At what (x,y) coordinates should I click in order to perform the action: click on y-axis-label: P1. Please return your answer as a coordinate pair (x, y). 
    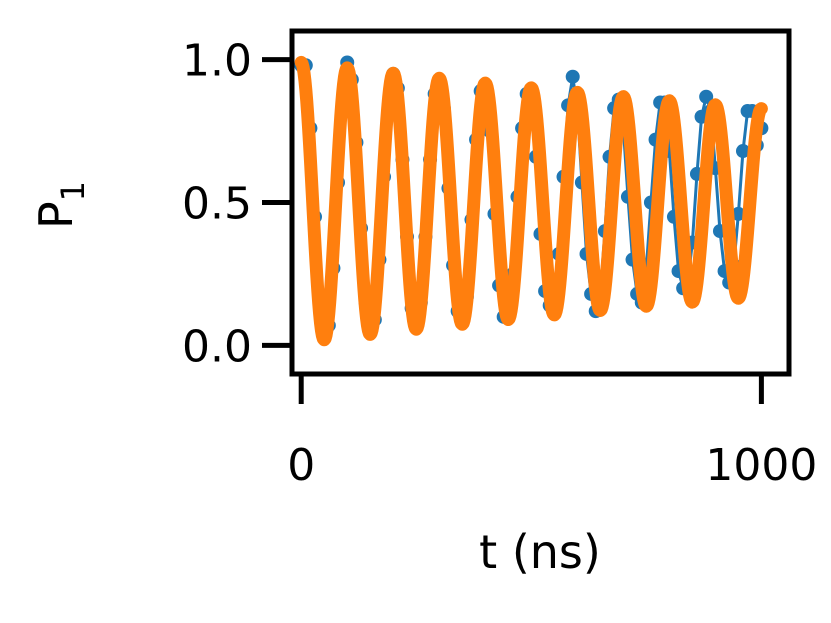
    Looking at the image, I should click on (60, 205).